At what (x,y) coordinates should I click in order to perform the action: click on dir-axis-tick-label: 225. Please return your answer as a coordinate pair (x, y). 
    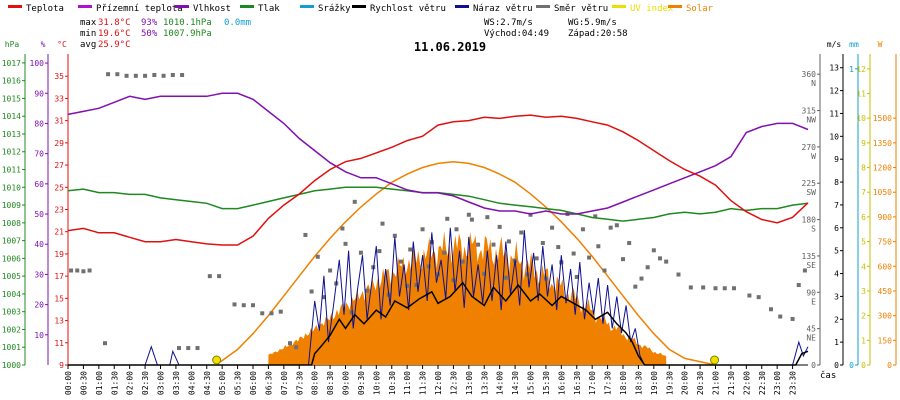
    Looking at the image, I should click on (809, 183).